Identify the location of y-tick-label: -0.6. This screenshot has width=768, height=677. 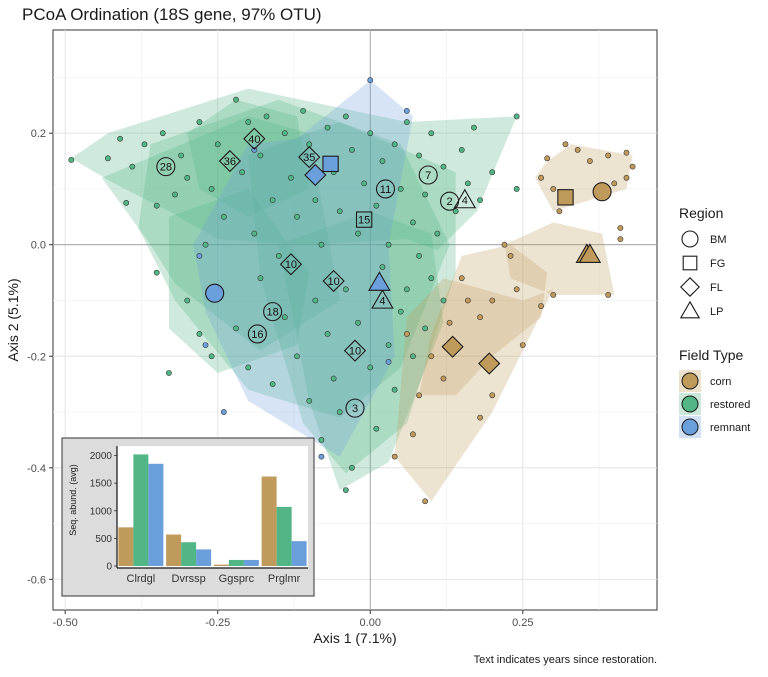
(36, 580).